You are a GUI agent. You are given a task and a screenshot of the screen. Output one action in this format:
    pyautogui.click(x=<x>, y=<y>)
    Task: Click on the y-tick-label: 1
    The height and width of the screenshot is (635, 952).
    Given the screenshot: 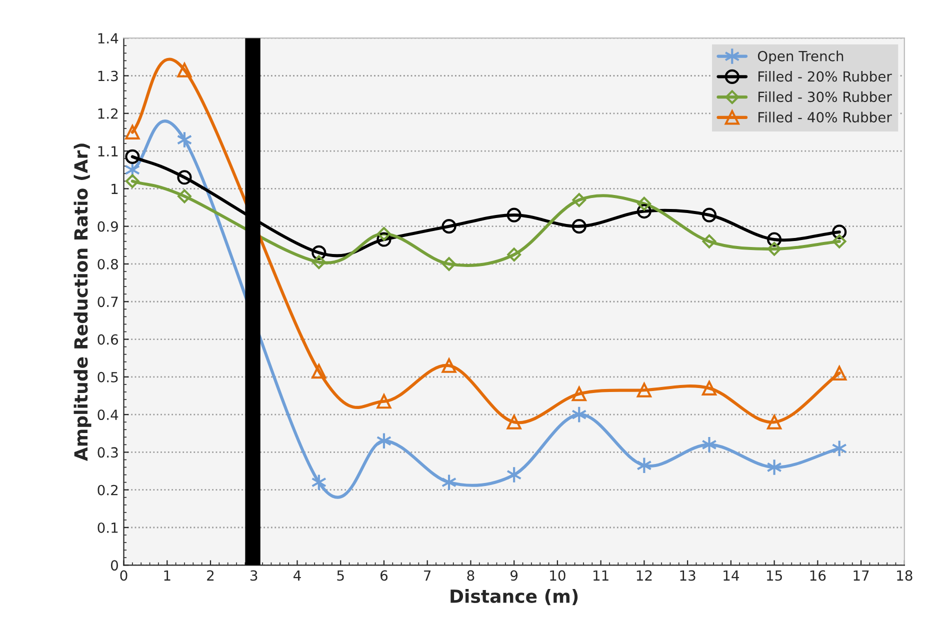 What is the action you would take?
    pyautogui.click(x=115, y=189)
    